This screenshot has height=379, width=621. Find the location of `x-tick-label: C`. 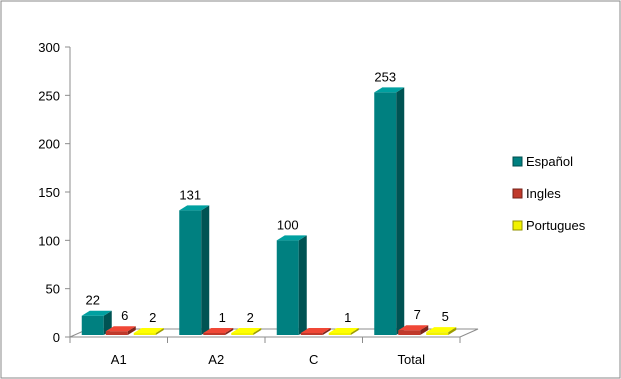

x-tick-label: C is located at coordinates (313, 359).